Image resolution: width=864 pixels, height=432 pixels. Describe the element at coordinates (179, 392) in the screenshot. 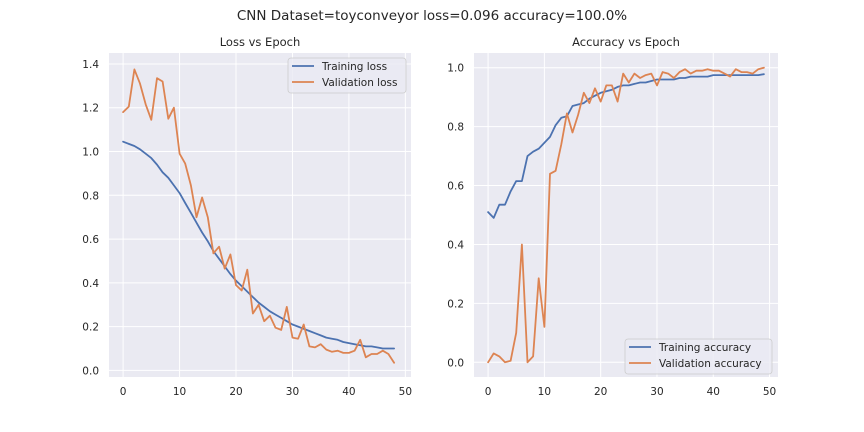

I see `loss-x-tick-label: 10` at that location.